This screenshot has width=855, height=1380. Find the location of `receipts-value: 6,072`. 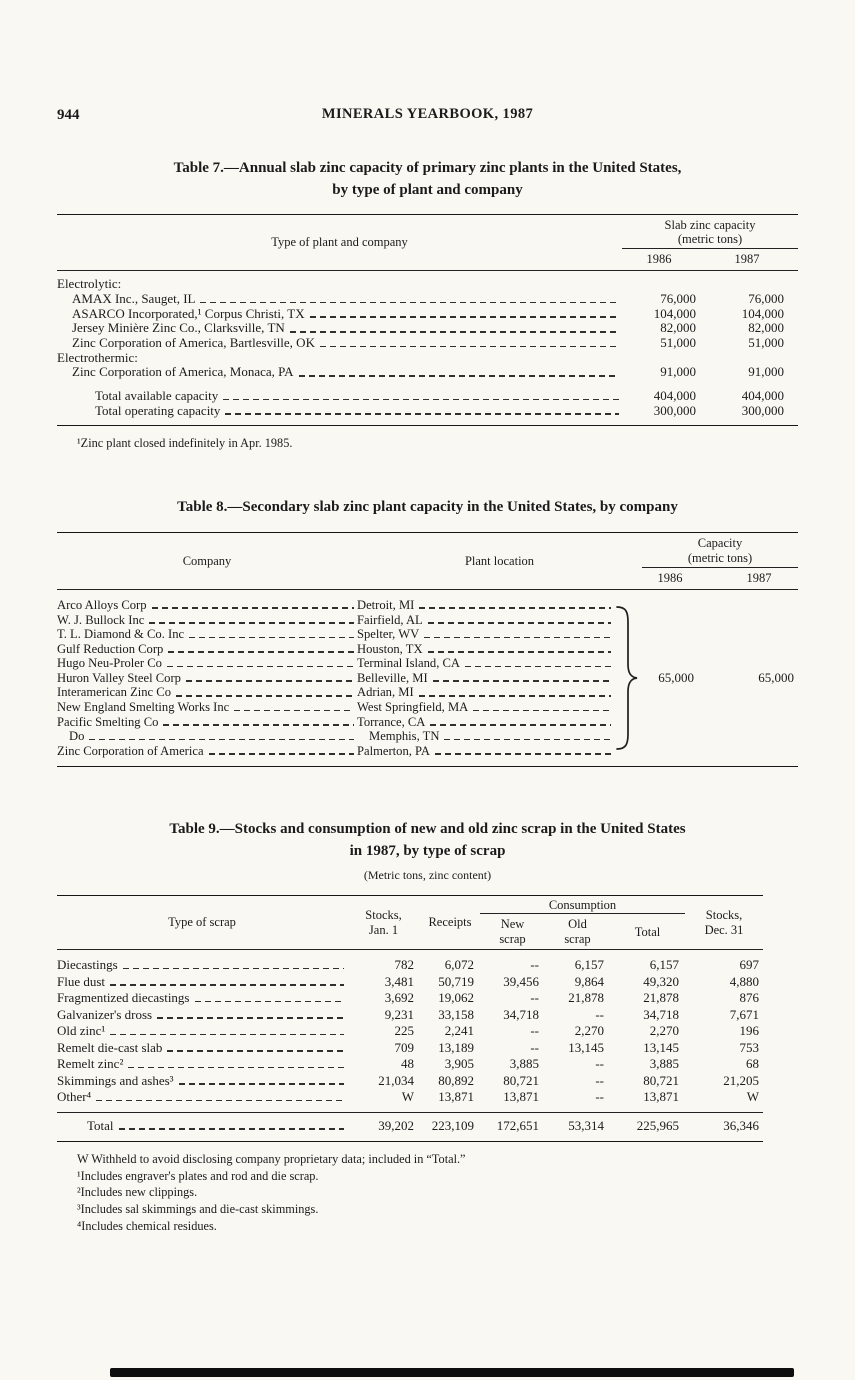

receipts-value: 6,072 is located at coordinates (459, 965).